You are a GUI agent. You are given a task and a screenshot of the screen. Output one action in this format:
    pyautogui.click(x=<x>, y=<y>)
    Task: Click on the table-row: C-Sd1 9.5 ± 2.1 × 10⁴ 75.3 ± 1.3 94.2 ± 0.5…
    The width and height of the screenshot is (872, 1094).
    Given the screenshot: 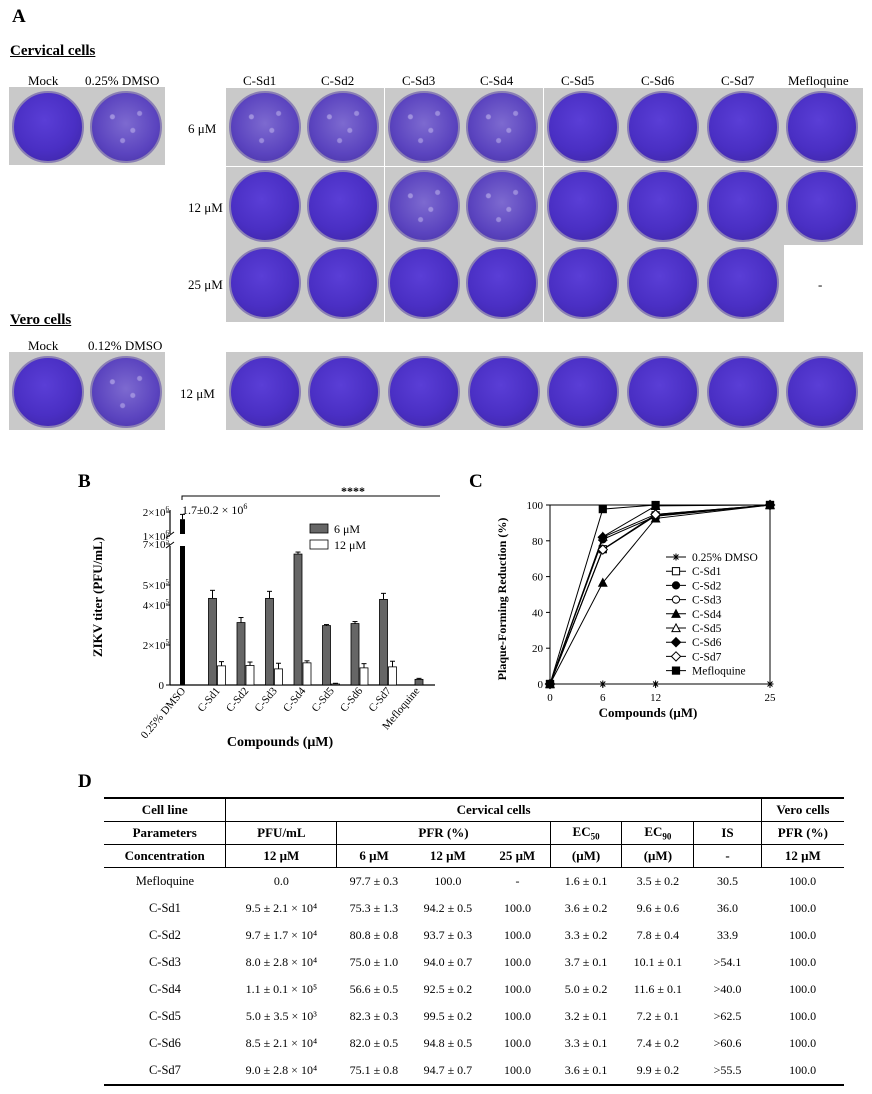 What is the action you would take?
    pyautogui.click(x=474, y=908)
    